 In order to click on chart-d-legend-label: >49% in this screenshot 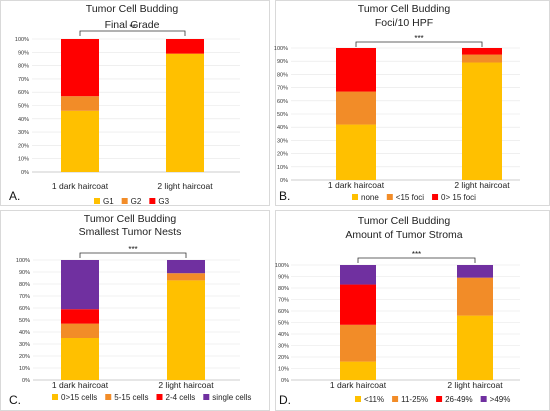, I will do `click(500, 399)`.